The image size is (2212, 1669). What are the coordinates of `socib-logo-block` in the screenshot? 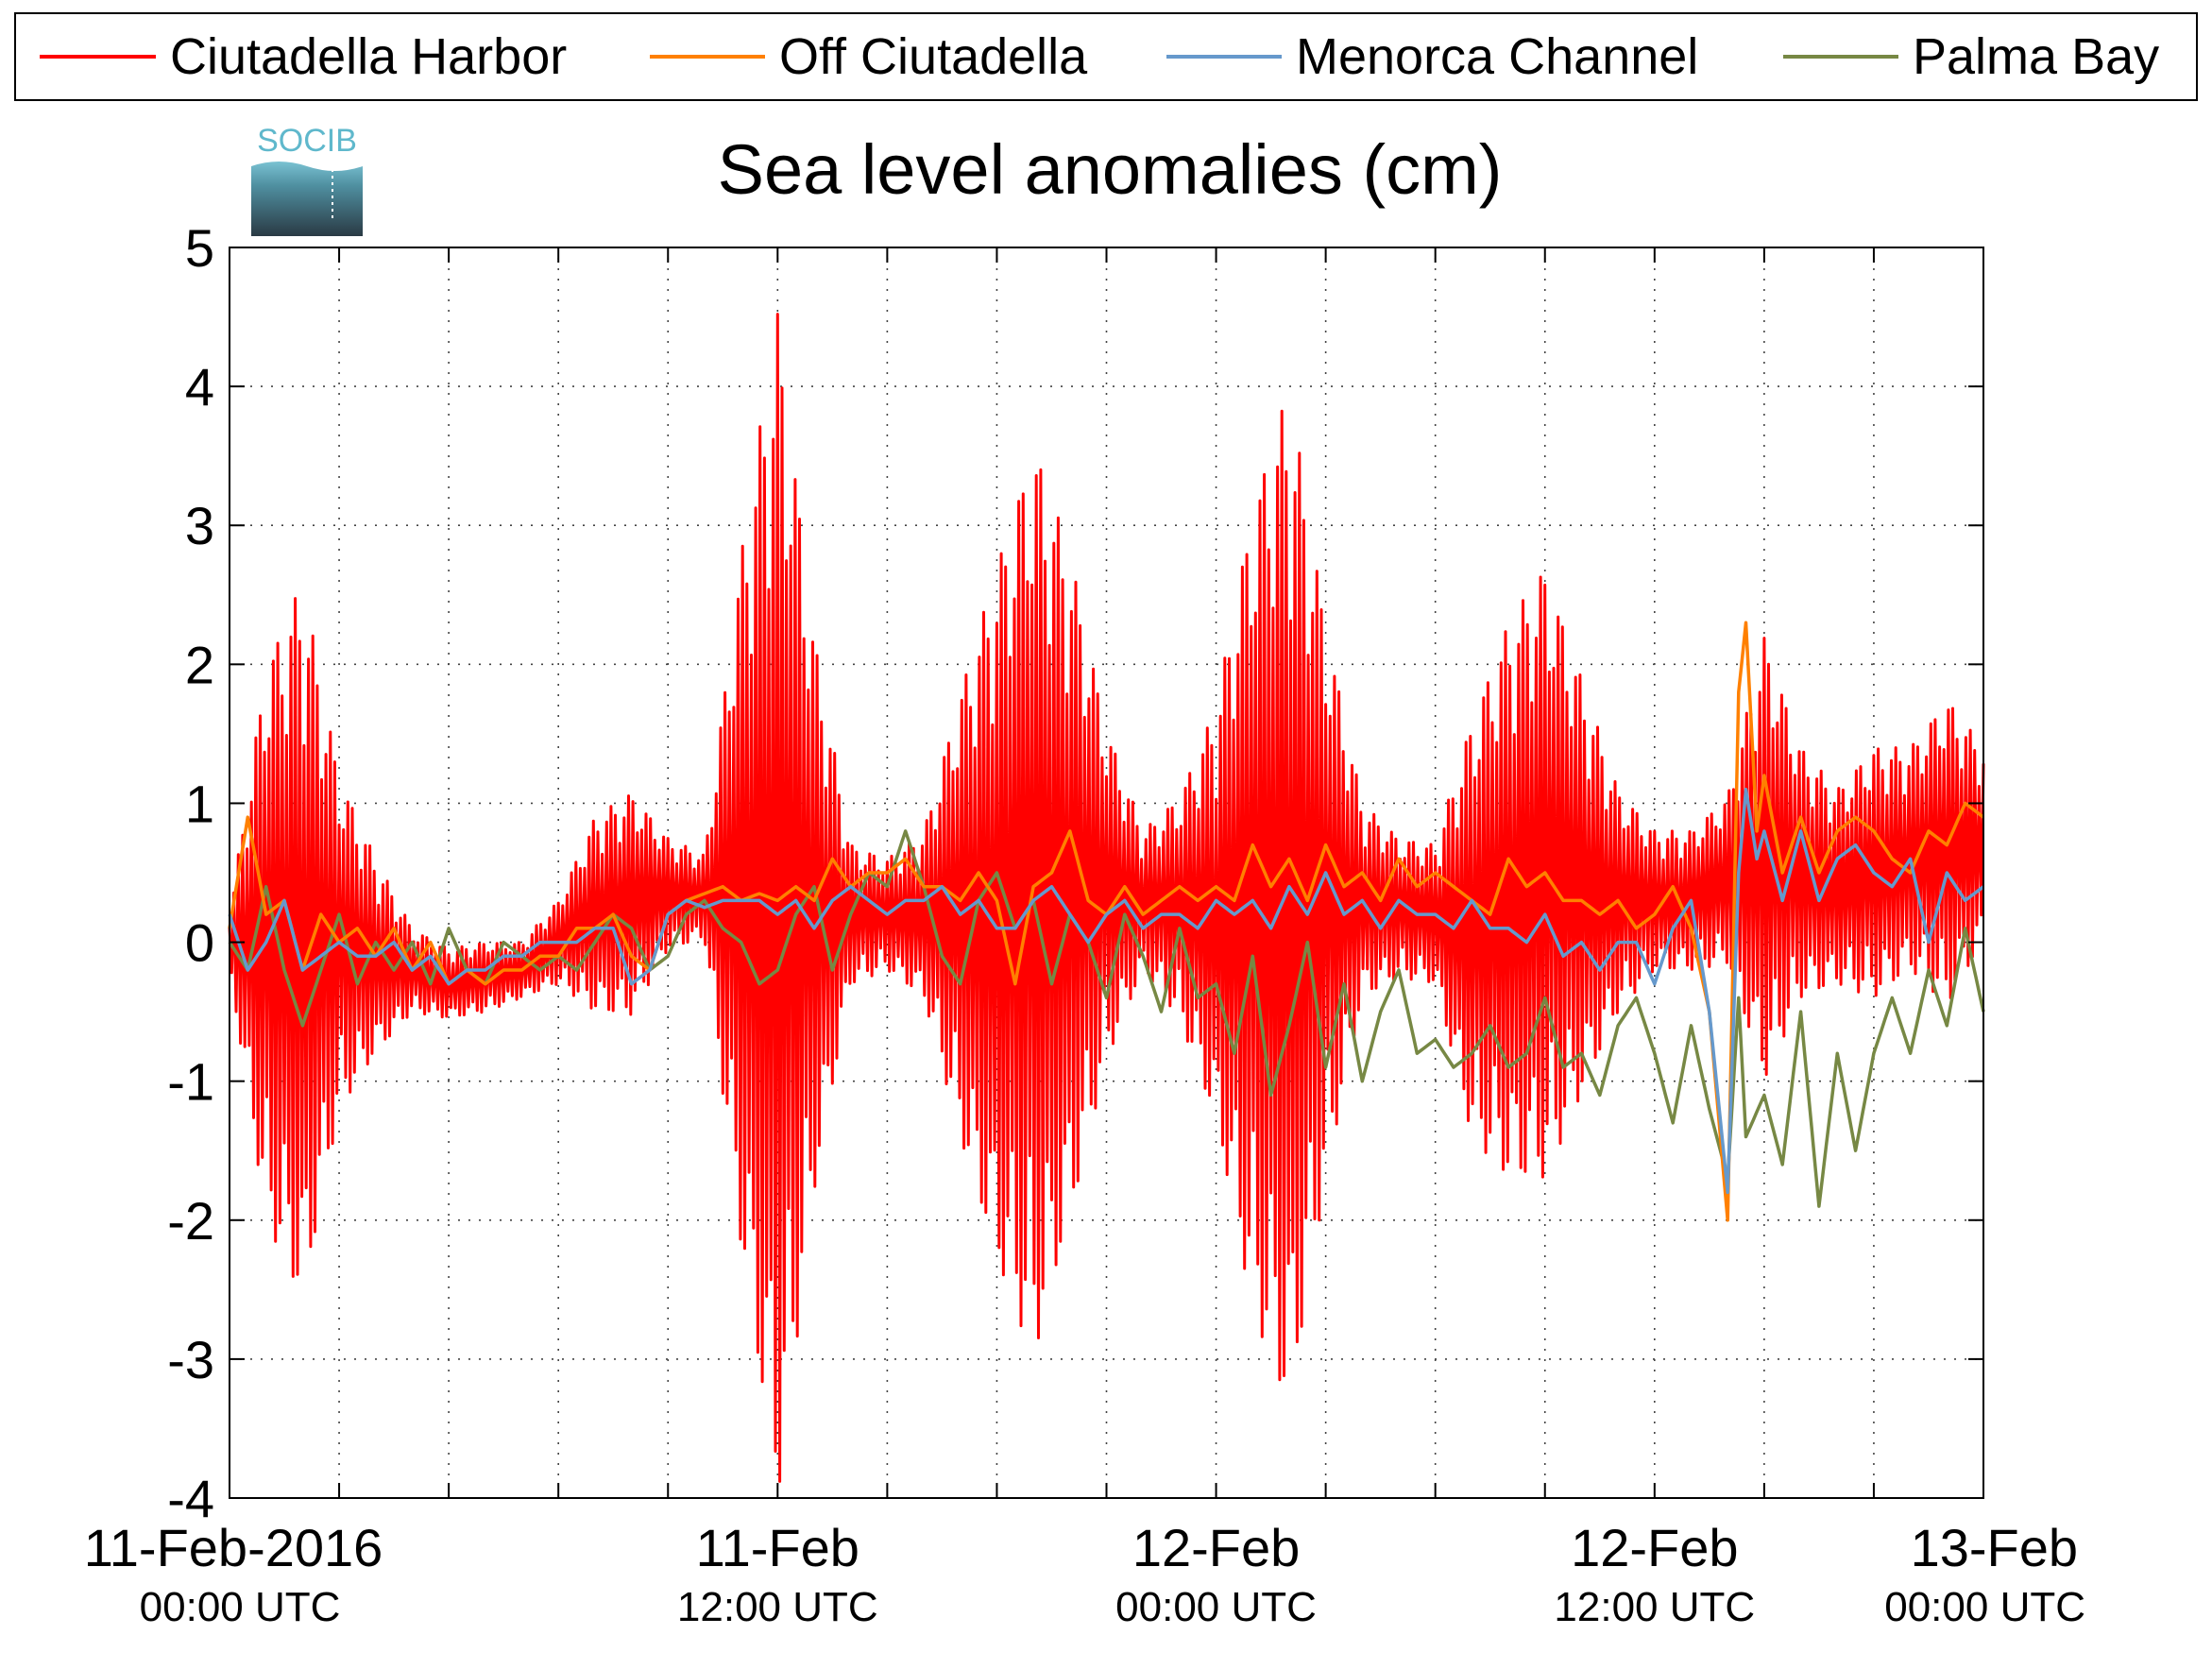 It's located at (307, 198).